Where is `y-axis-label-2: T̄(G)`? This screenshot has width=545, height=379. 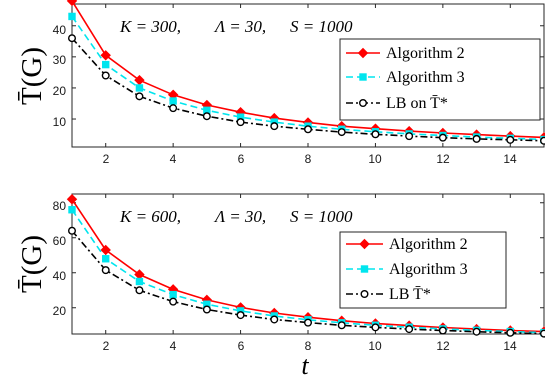 y-axis-label-2: T̄(G) is located at coordinates (32, 264).